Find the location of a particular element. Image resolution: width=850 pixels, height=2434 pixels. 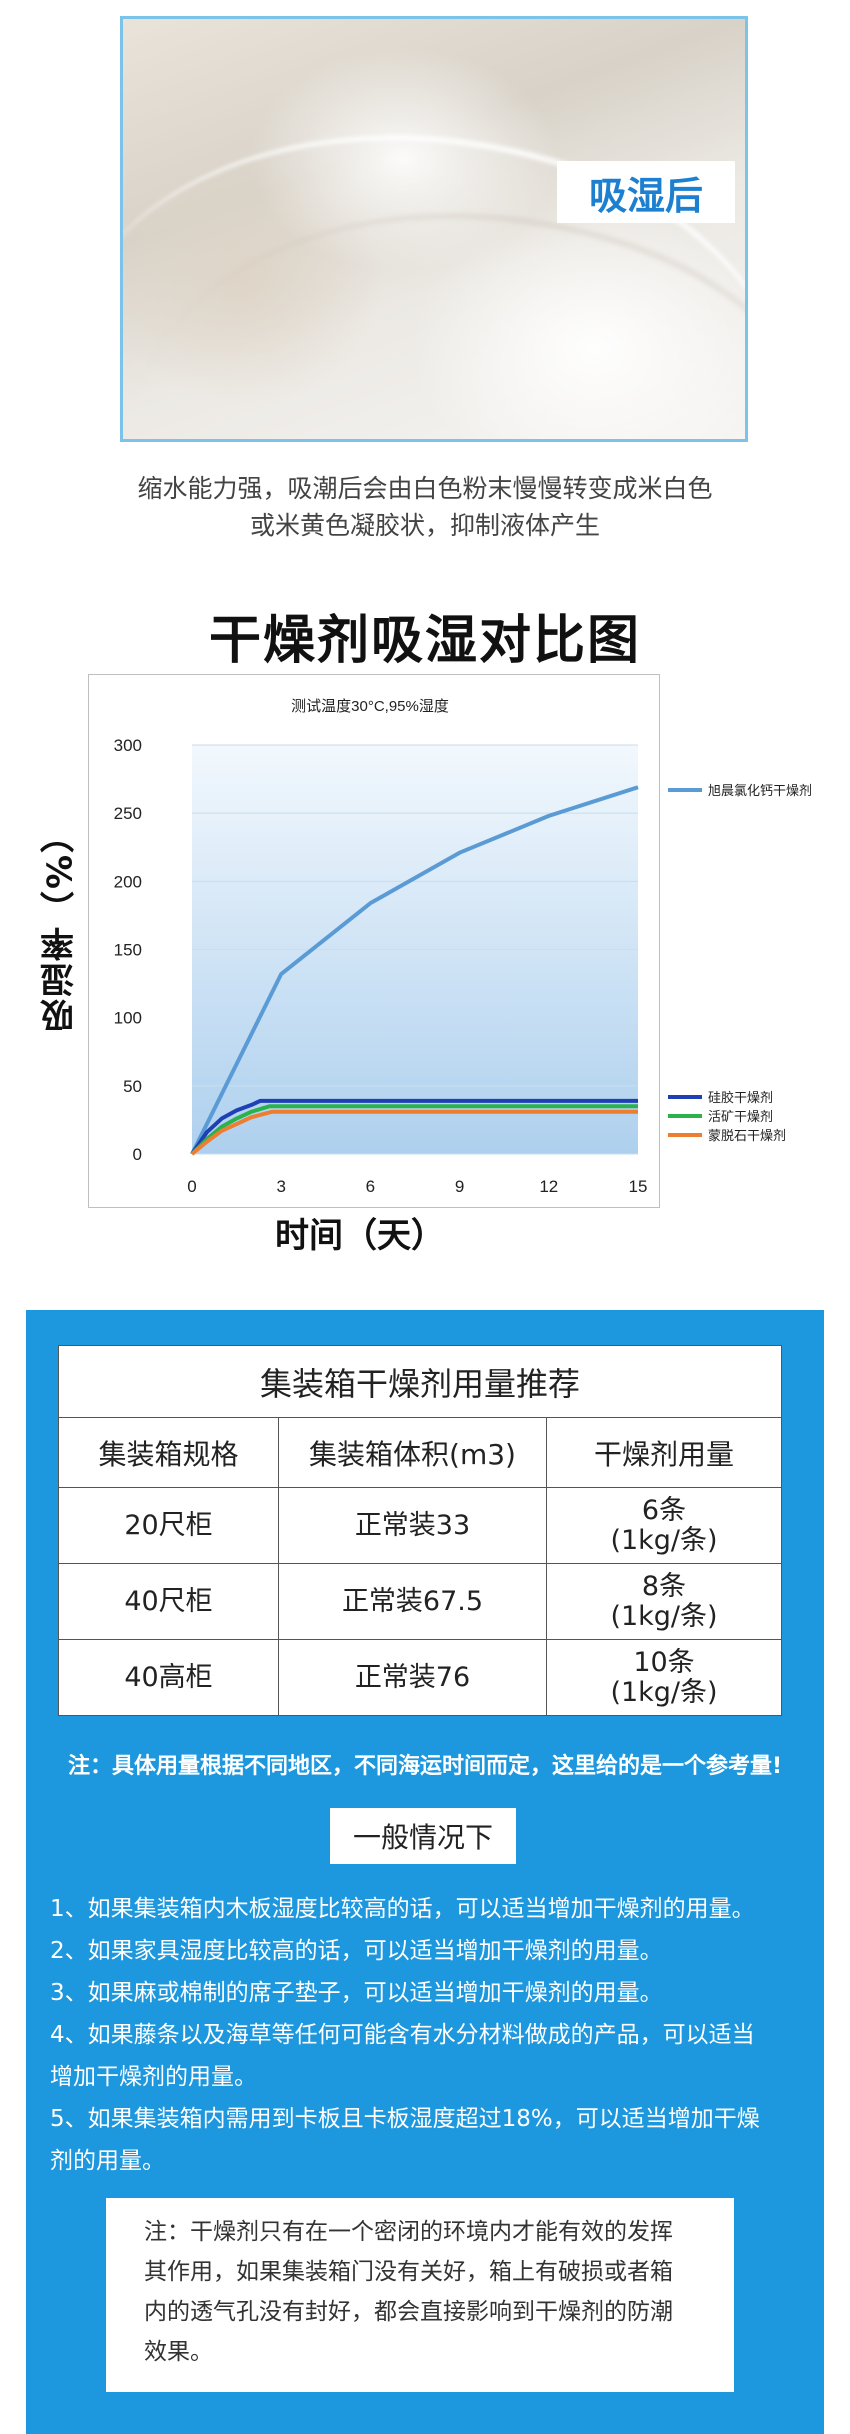

y-tick-label: 150 is located at coordinates (128, 950).